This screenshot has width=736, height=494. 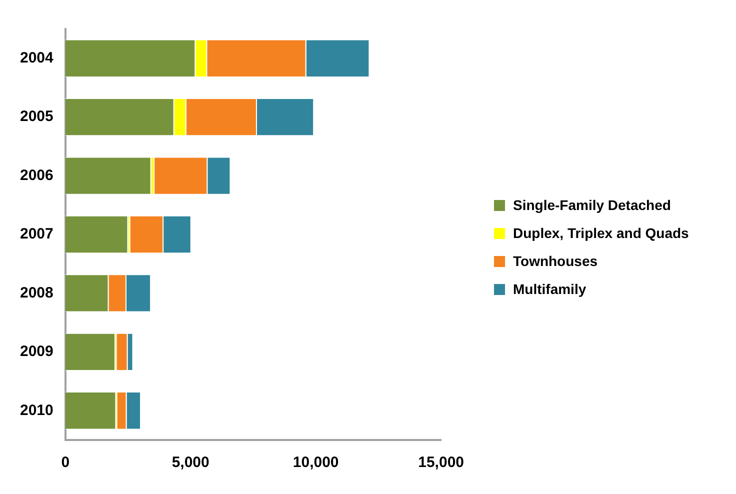 What do you see at coordinates (191, 463) in the screenshot?
I see `x-tick-label: 5,000` at bounding box center [191, 463].